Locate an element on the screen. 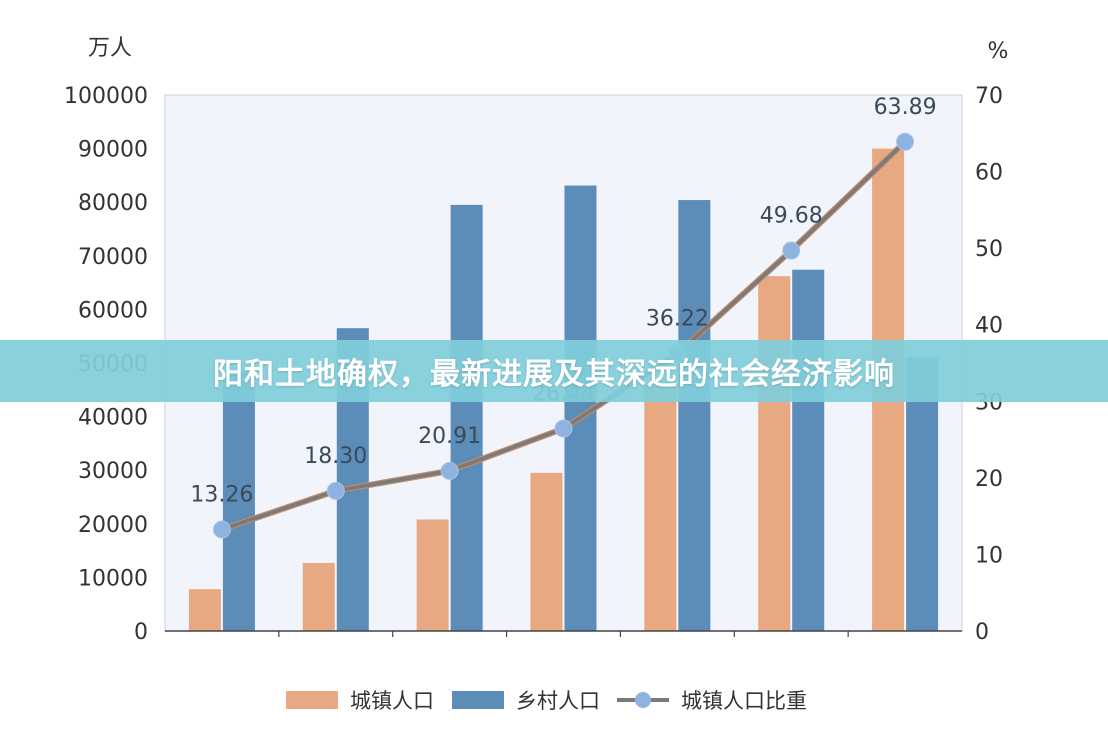 This screenshot has width=1108, height=744. title-banner: 阳和土地确权，最新进展及其深远的社会经济影响 is located at coordinates (554, 371).